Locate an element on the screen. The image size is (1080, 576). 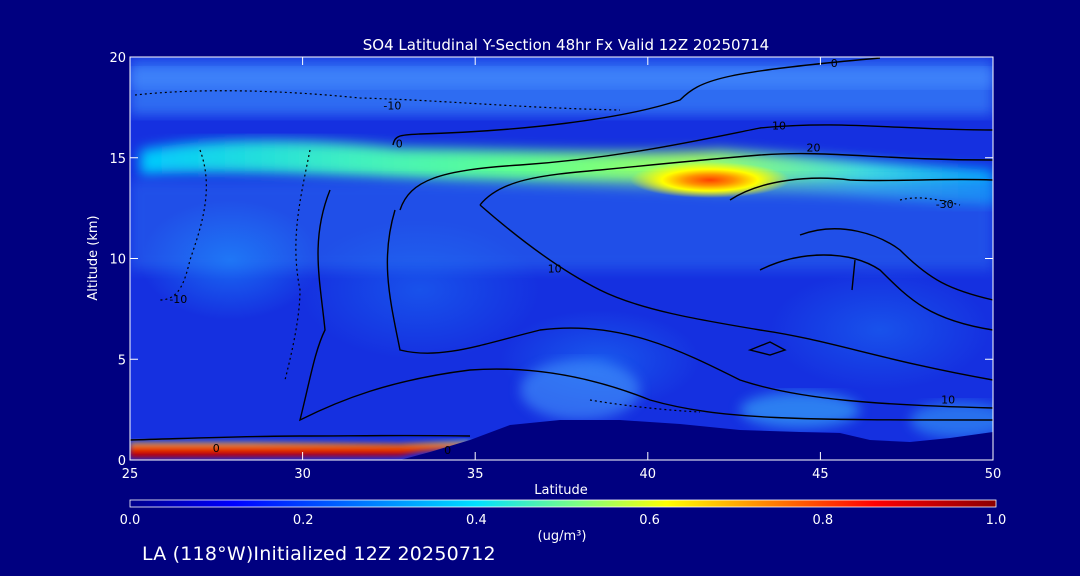
y-tick-label: 5 is located at coordinates (122, 360).